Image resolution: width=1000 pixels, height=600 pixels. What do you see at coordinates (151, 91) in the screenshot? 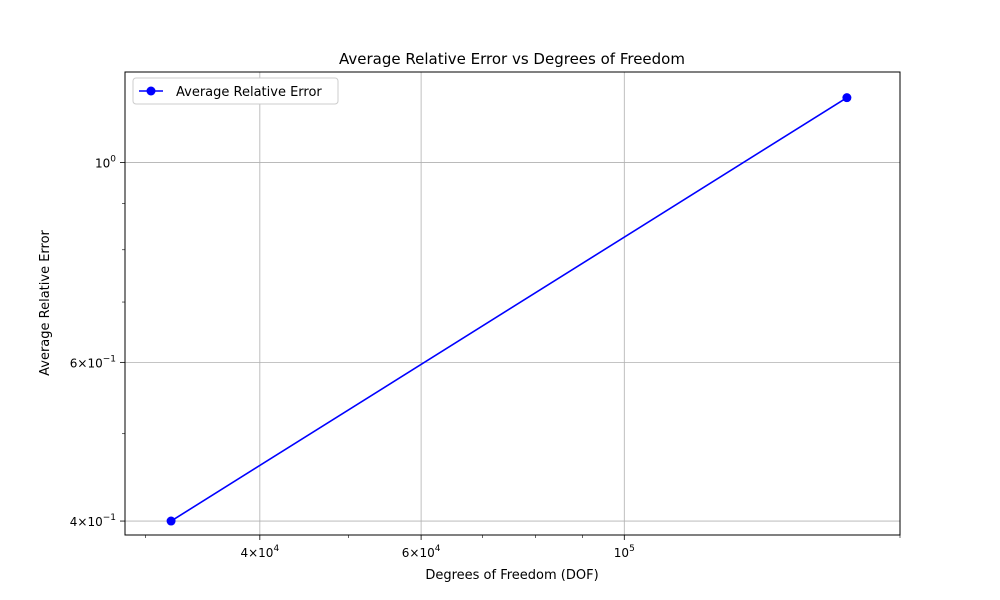
I see `legend-marker-swatch` at bounding box center [151, 91].